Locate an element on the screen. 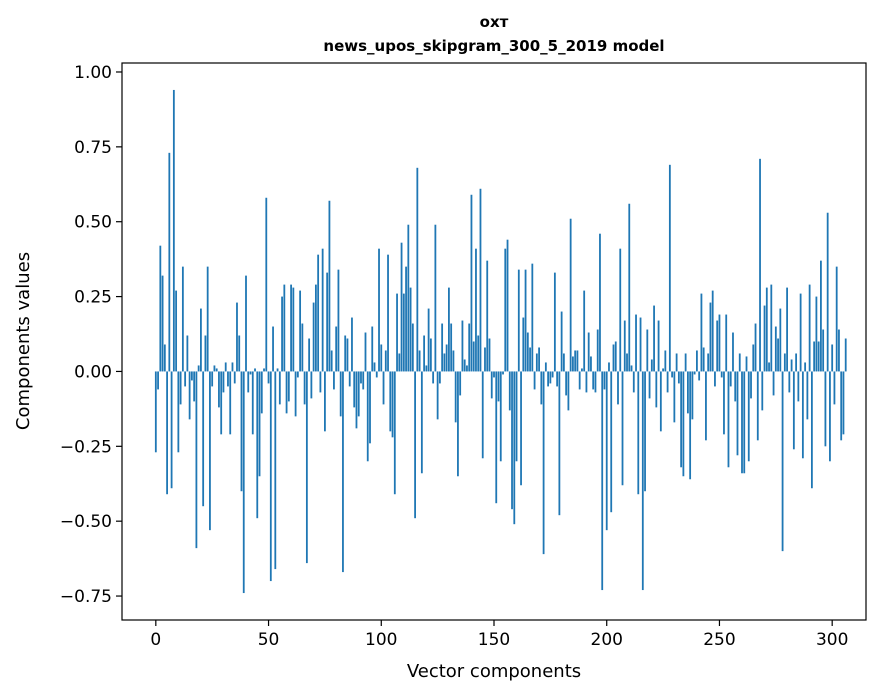 The height and width of the screenshot is (696, 880). y-tick-label-0: −0.75 is located at coordinates (86, 597).